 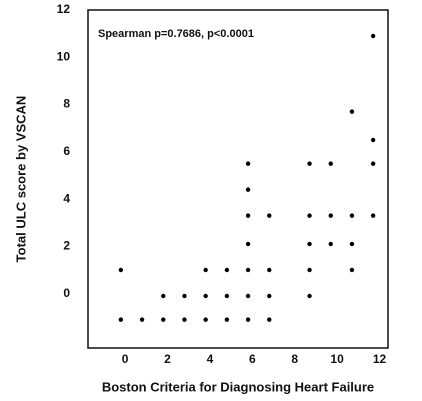 What do you see at coordinates (20, 179) in the screenshot?
I see `y-axis-title: Total ULC score by VSCAN` at bounding box center [20, 179].